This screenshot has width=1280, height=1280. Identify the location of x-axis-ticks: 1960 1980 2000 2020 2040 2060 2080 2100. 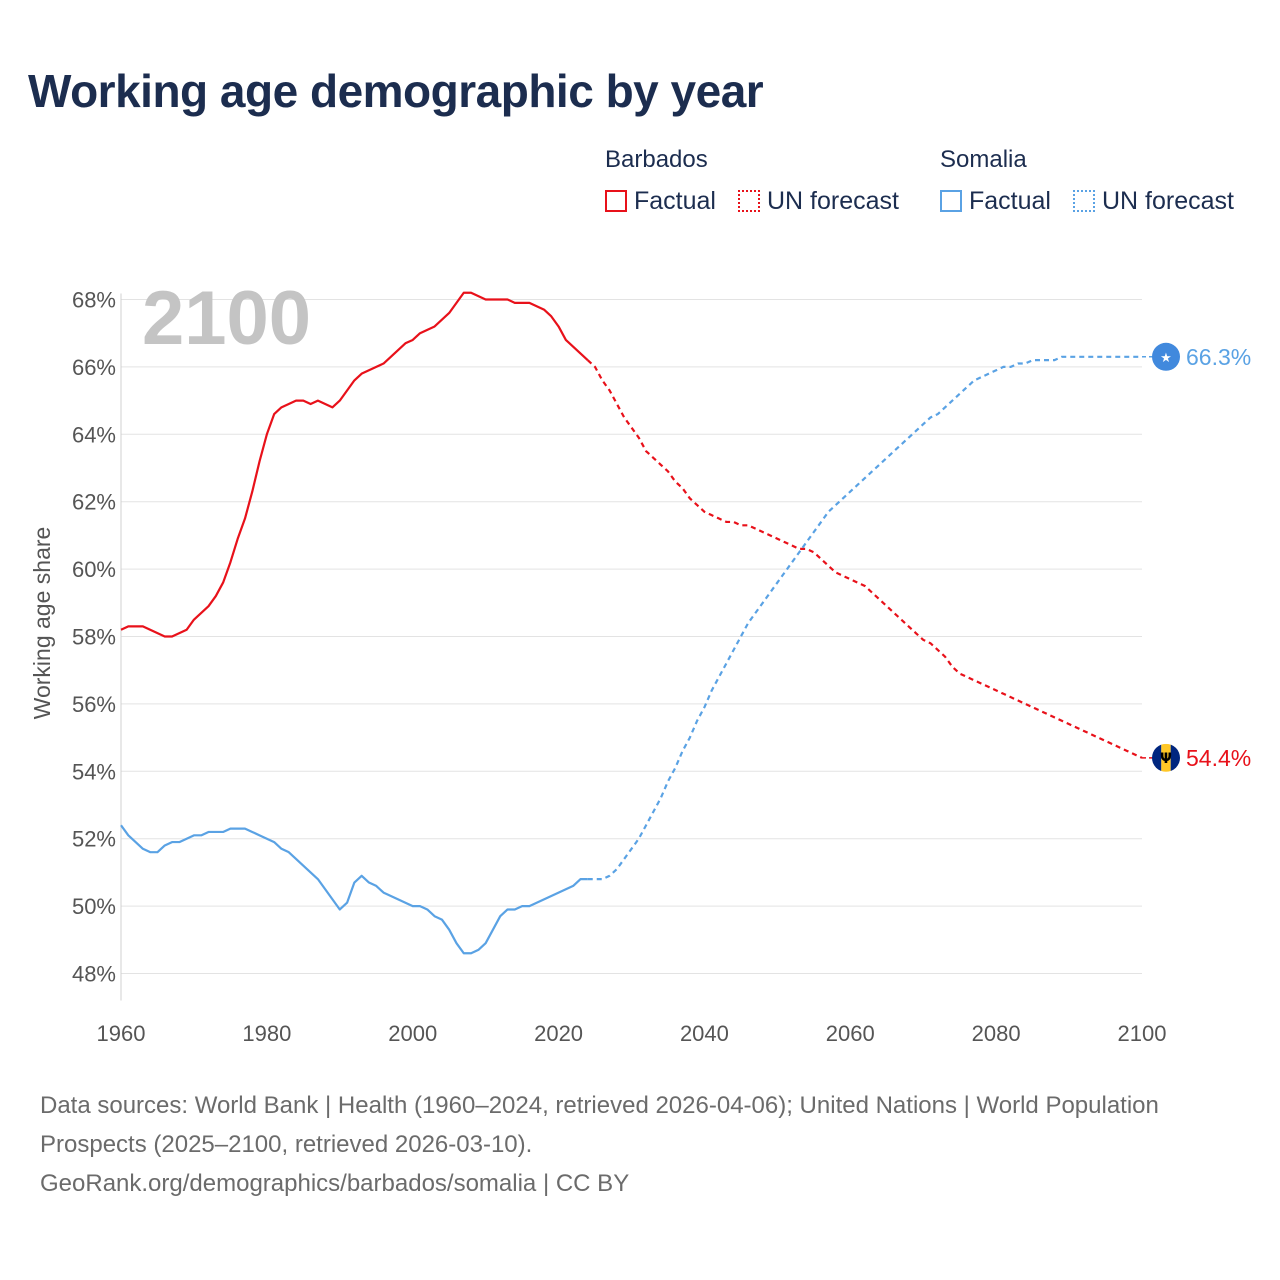
(632, 1033).